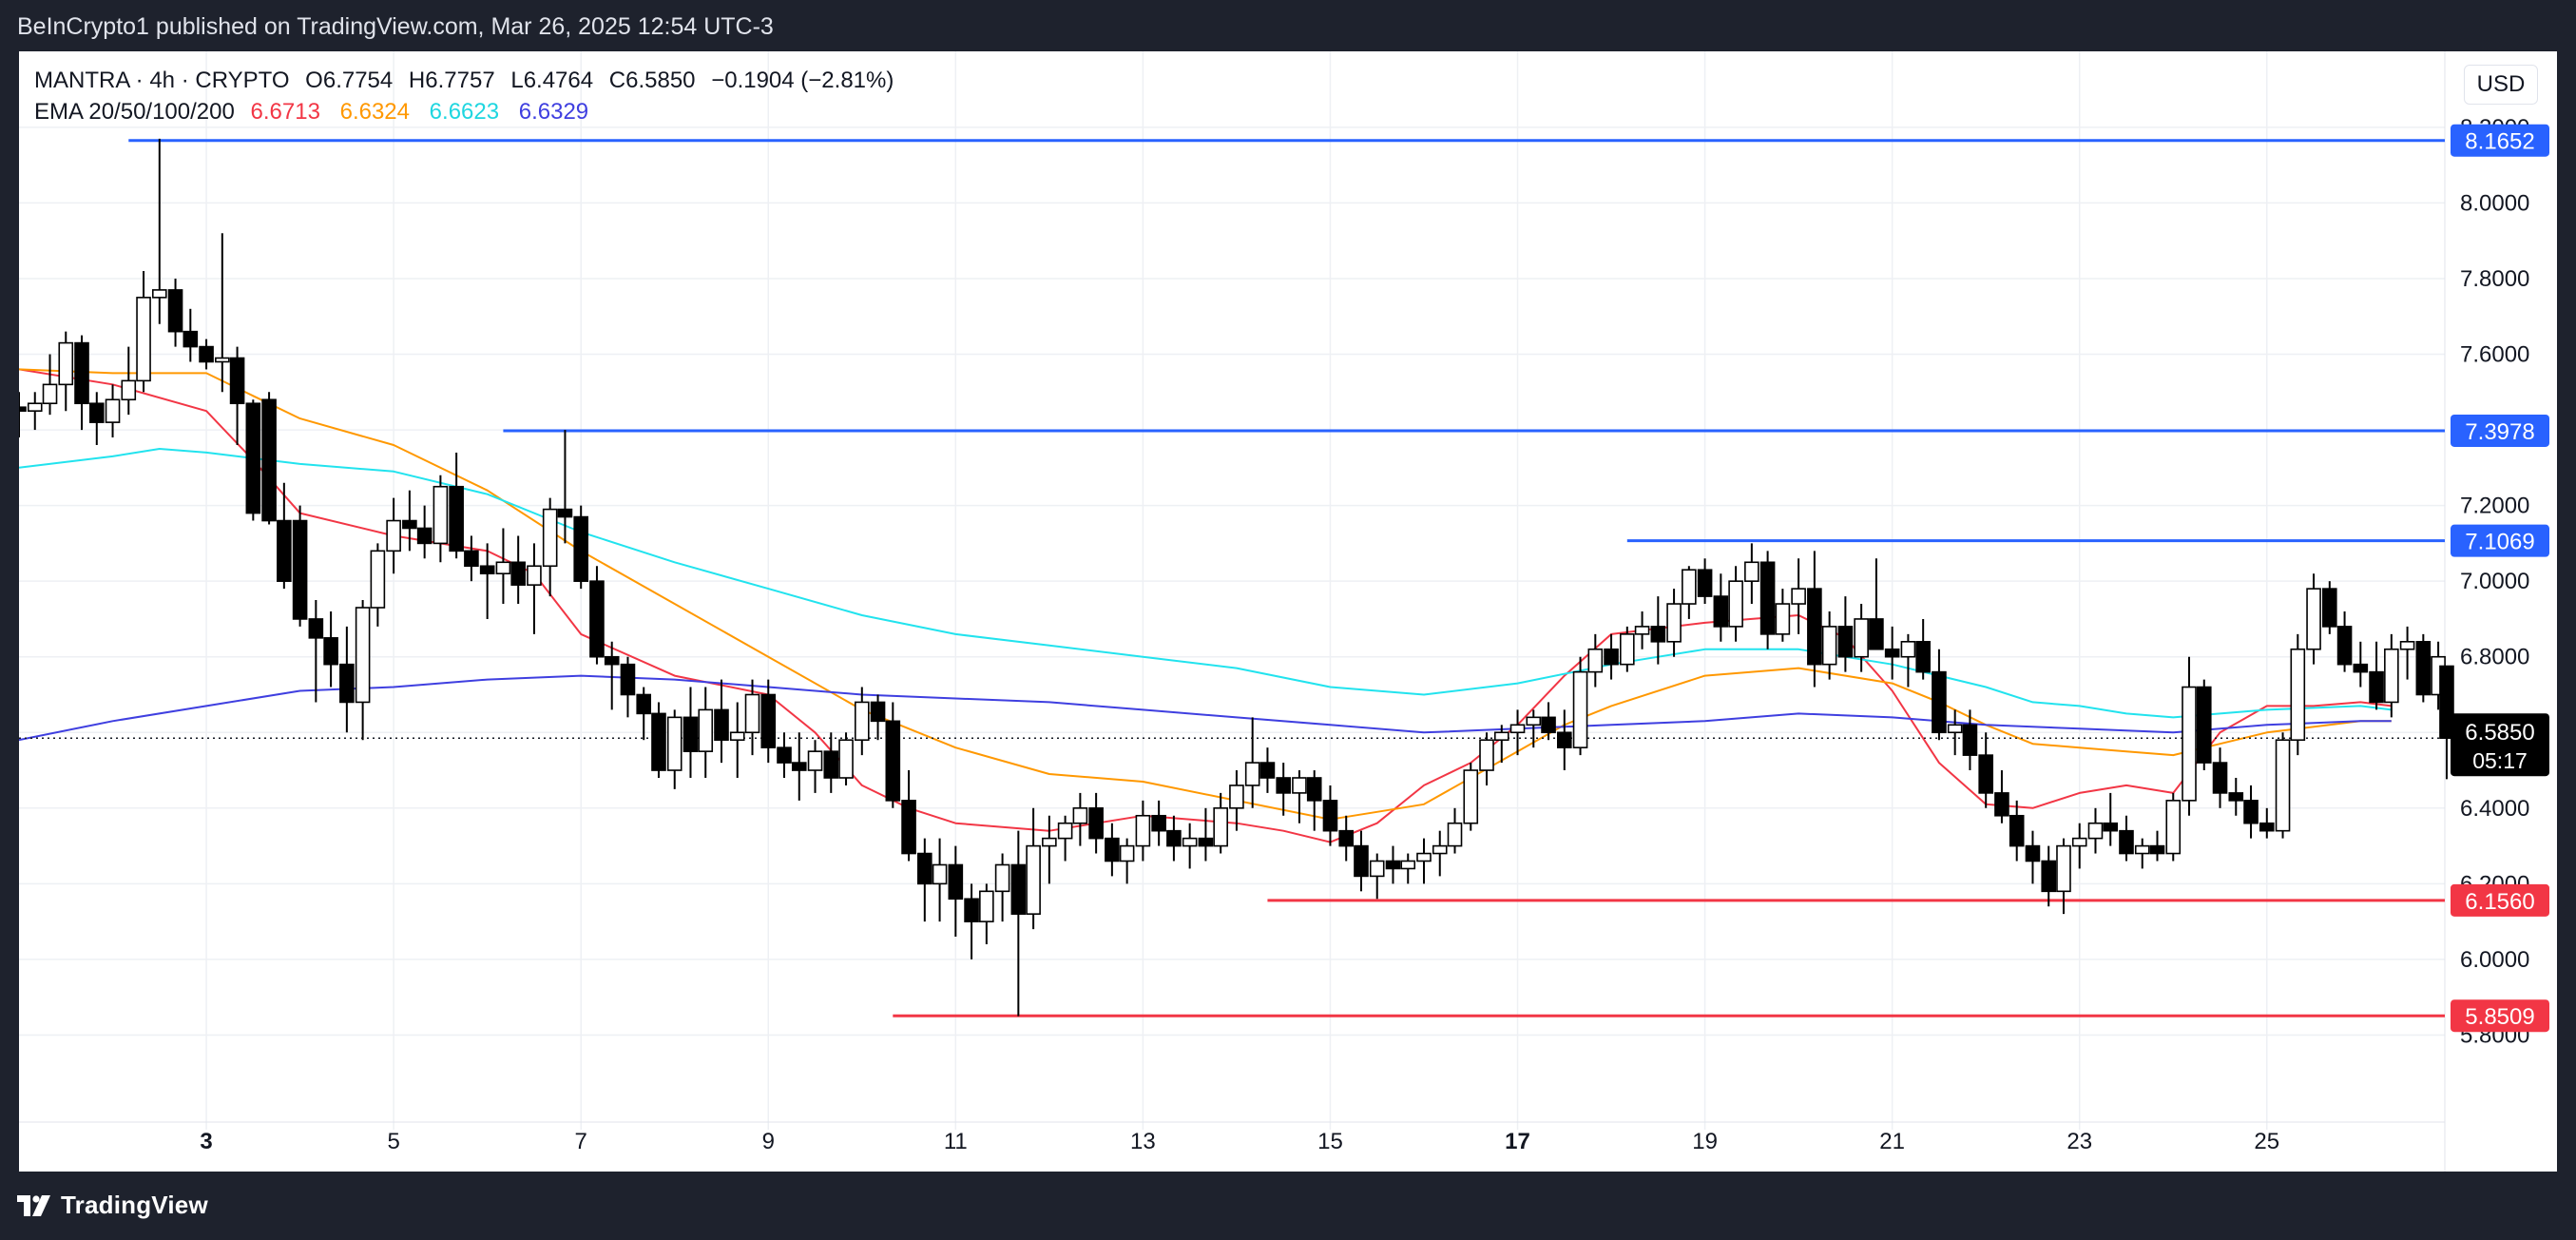  What do you see at coordinates (552, 80) in the screenshot?
I see `low-value: L6.4764` at bounding box center [552, 80].